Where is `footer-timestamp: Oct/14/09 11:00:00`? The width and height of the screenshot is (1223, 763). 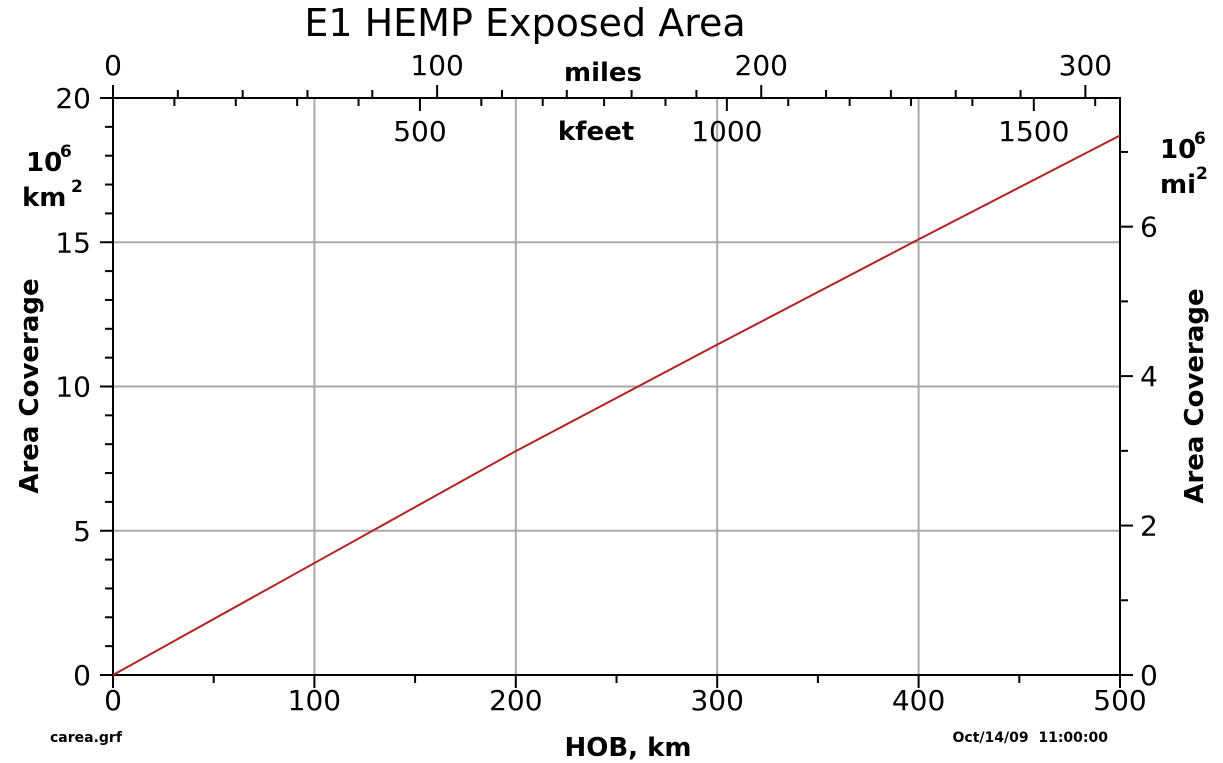
footer-timestamp: Oct/14/09 11:00:00 is located at coordinates (1031, 738).